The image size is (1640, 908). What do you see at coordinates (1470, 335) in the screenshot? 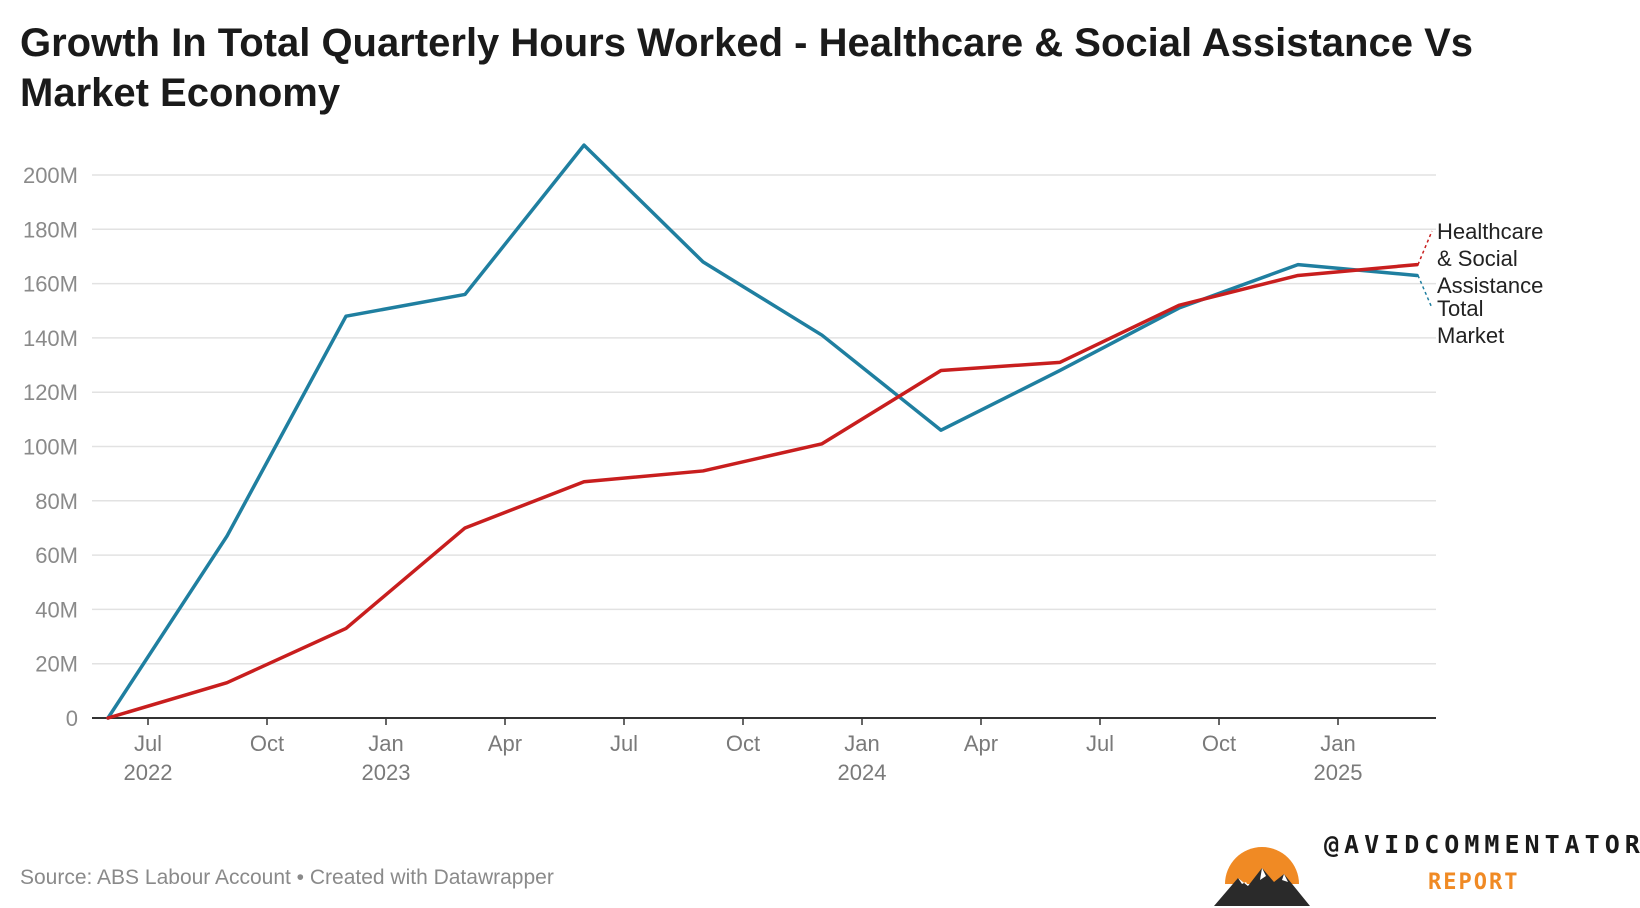
I see `series-label: Market` at bounding box center [1470, 335].